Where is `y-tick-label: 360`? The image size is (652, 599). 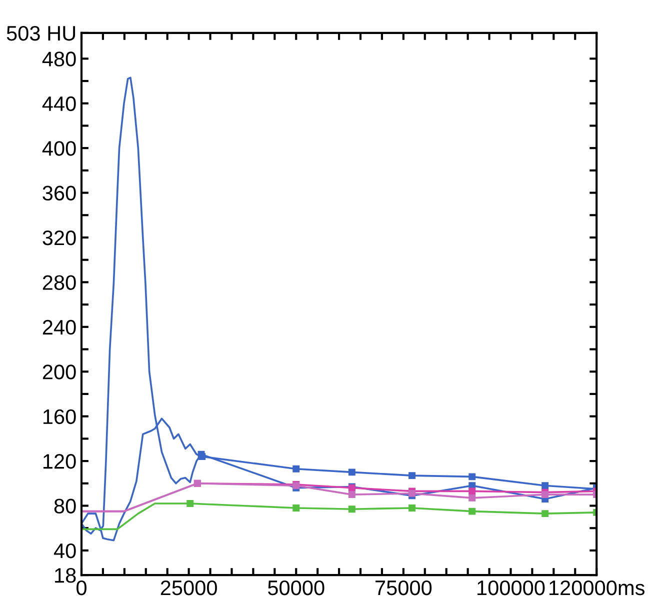 y-tick-label: 360 is located at coordinates (59, 193).